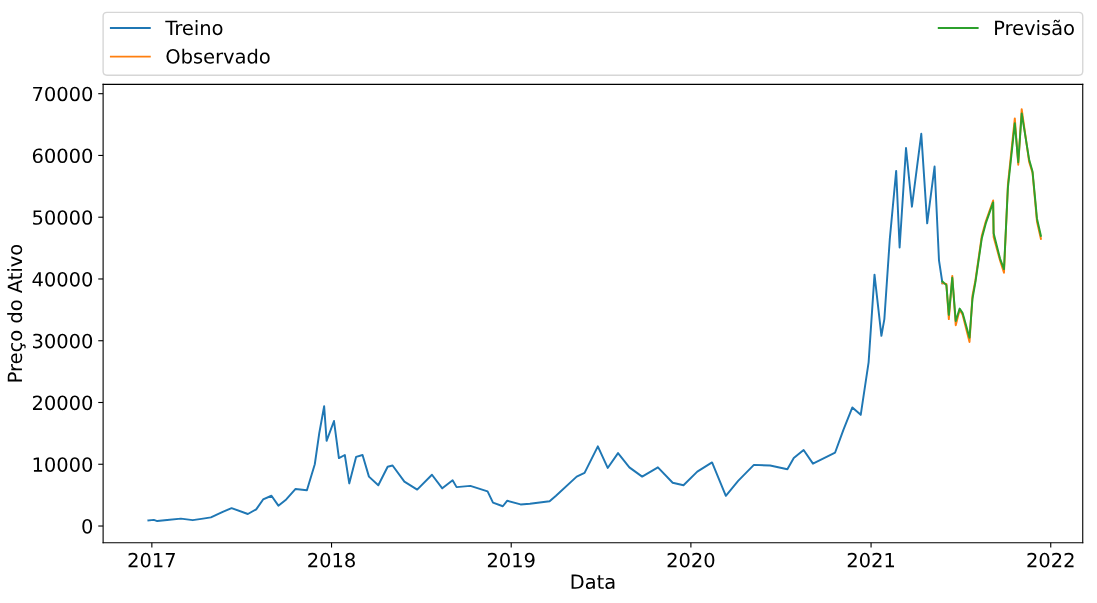 The image size is (1097, 603). What do you see at coordinates (87, 526) in the screenshot?
I see `y-tick-label: 0` at bounding box center [87, 526].